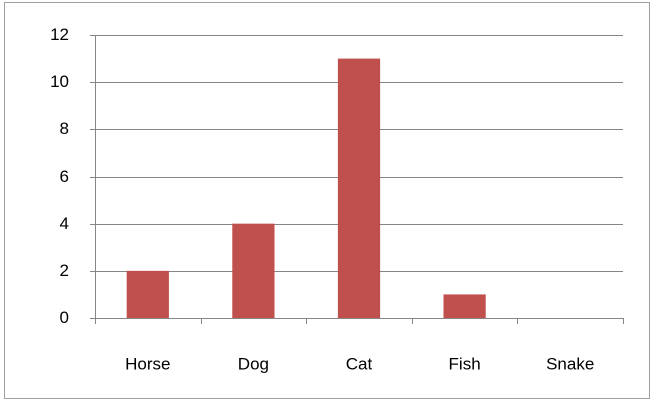 This screenshot has width=653, height=402. What do you see at coordinates (64, 223) in the screenshot?
I see `y-tick-label: 4` at bounding box center [64, 223].